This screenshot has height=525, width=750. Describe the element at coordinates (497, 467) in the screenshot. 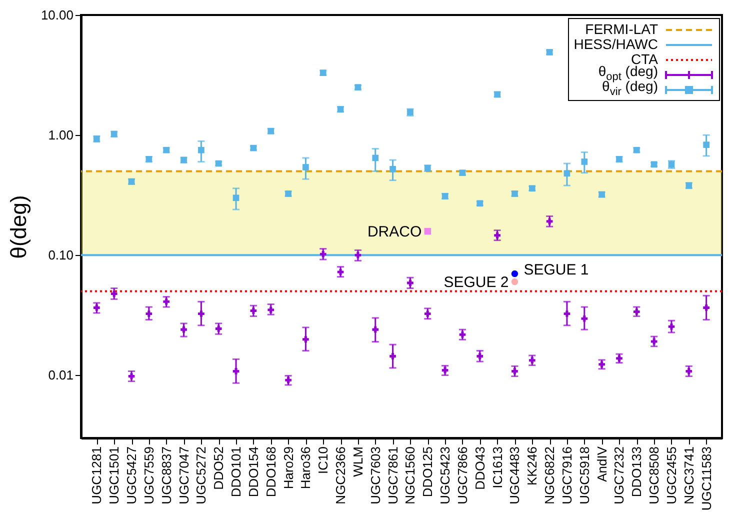

I see `x-tick-label: IC1613` at that location.